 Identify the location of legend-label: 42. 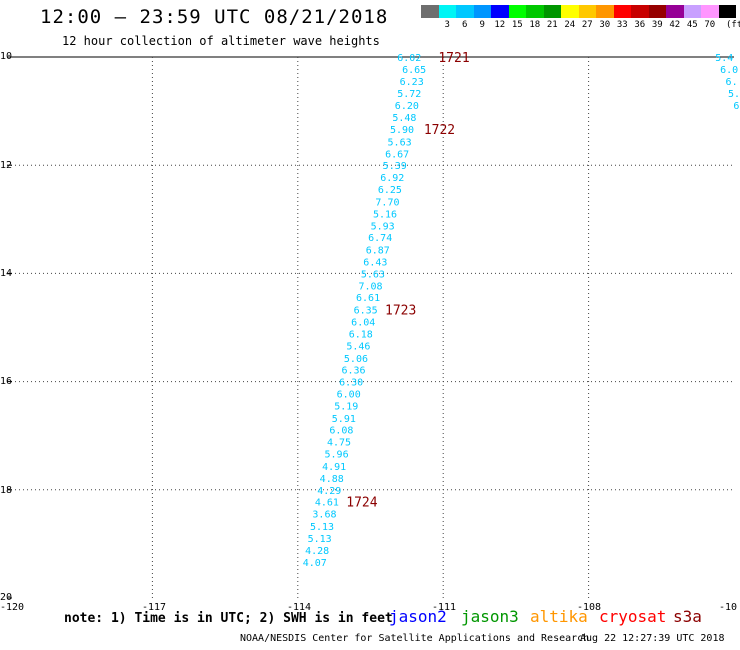
(675, 25).